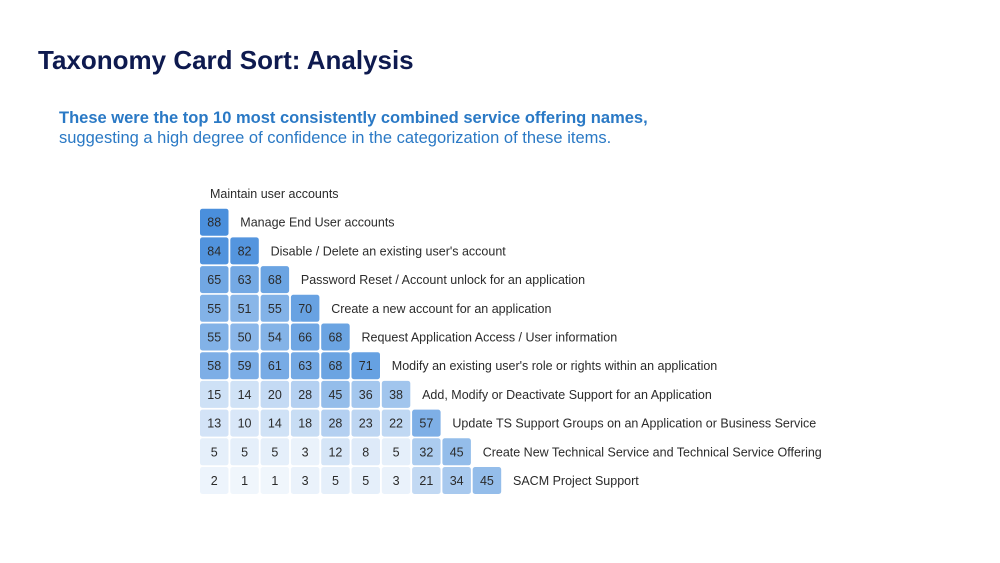 The height and width of the screenshot is (563, 1000). I want to click on cell-value-r10-c1: 1, so click(244, 481).